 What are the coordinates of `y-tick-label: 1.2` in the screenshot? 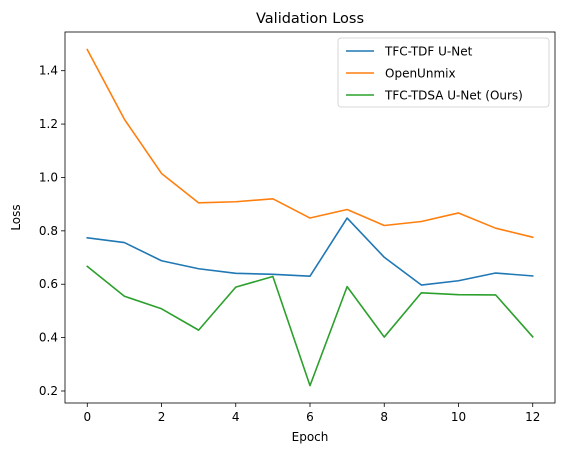 It's located at (48, 124).